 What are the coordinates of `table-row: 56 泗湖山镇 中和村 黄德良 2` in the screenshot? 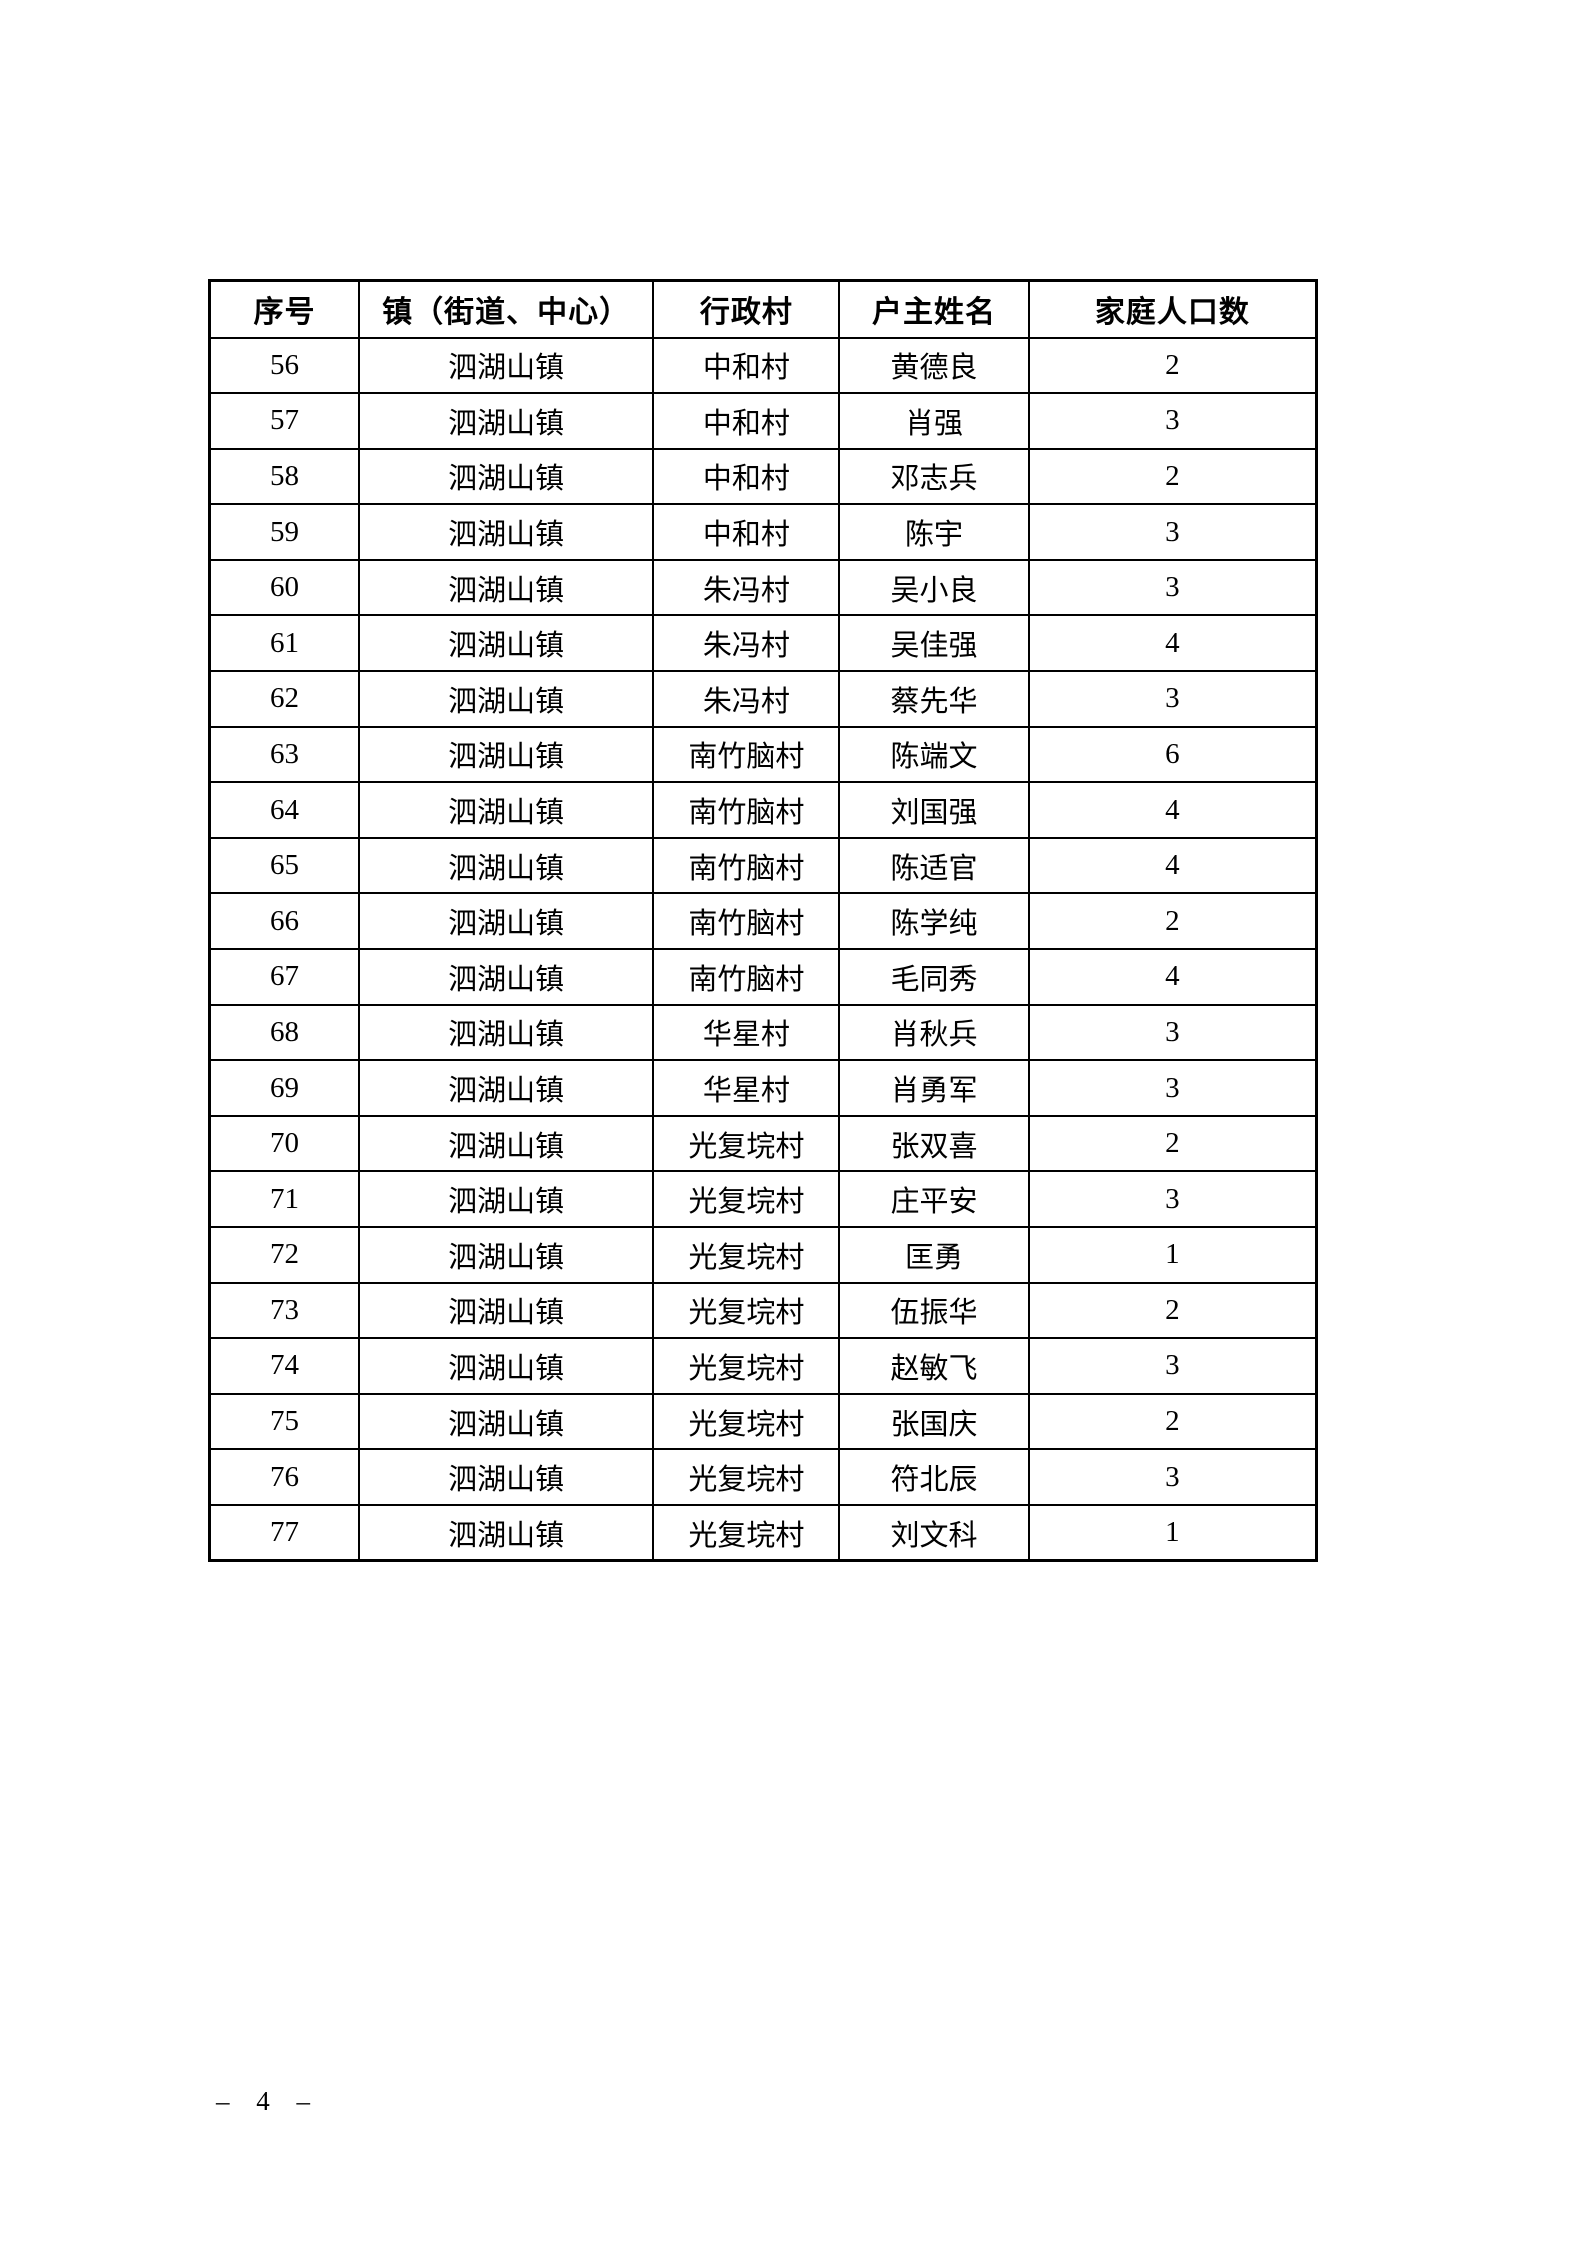 It's located at (763, 365).